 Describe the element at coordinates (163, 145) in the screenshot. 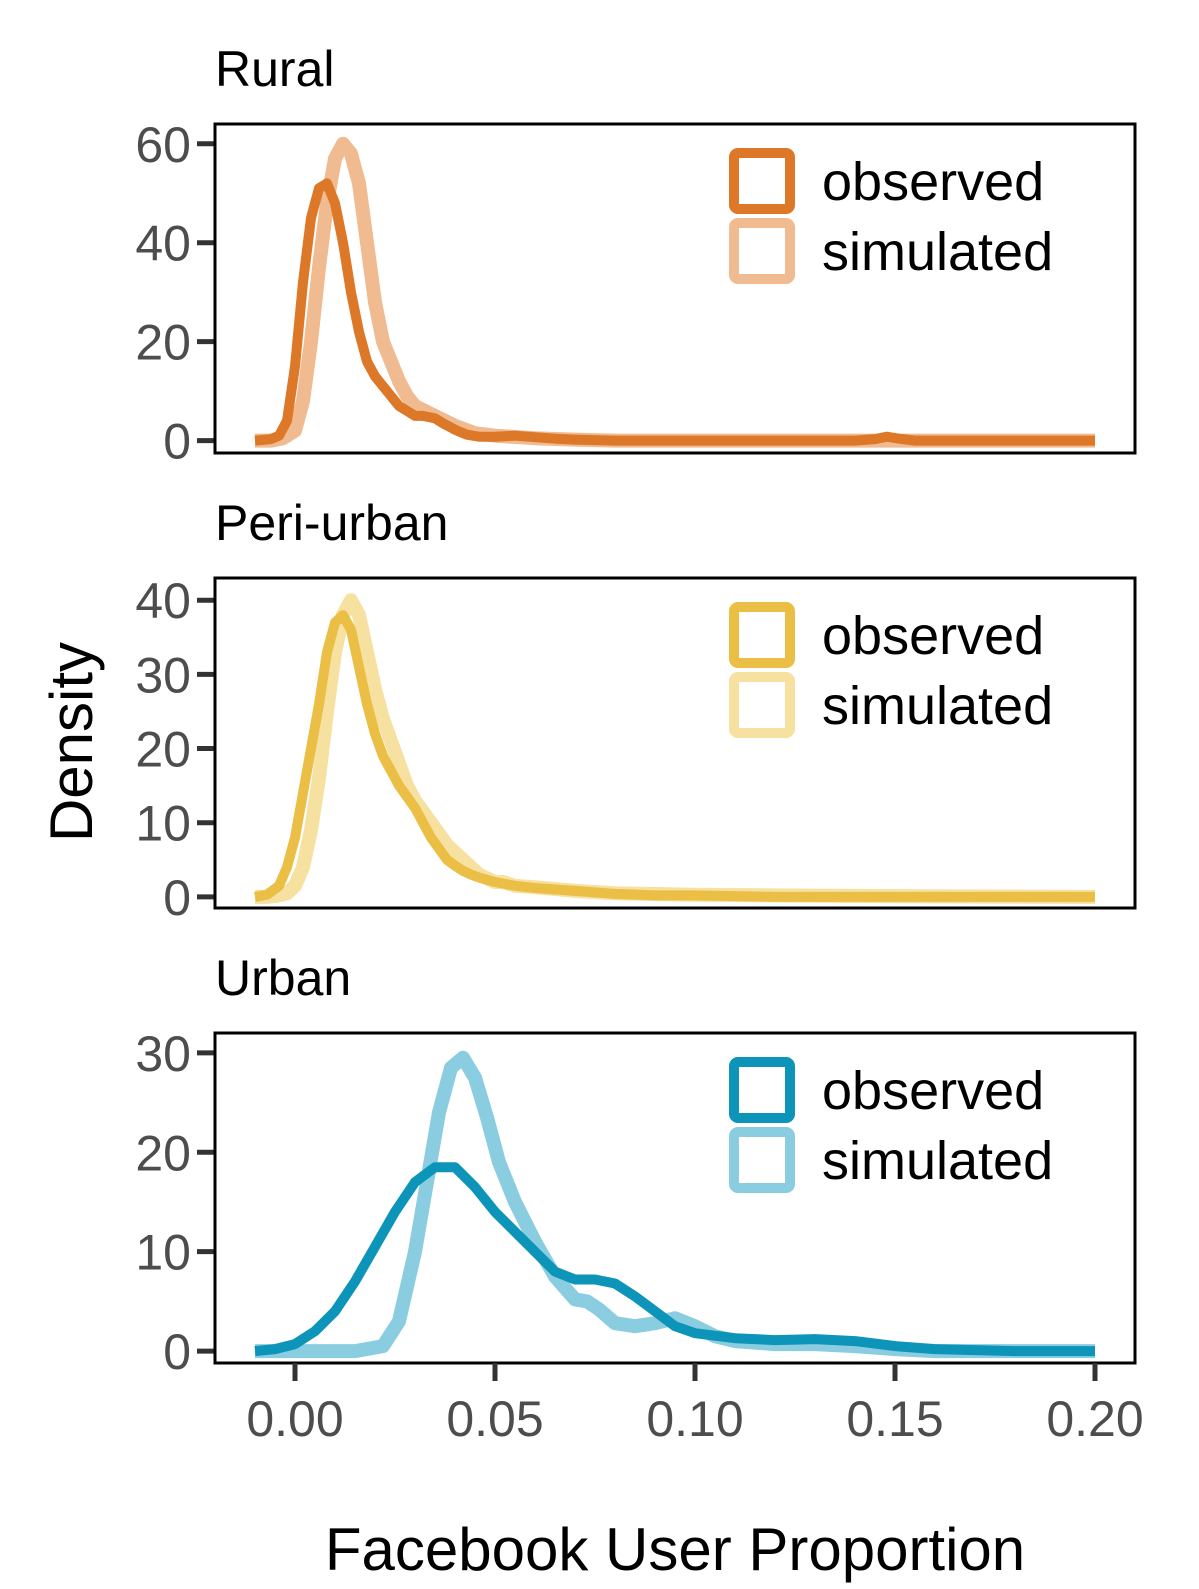

I see `y-tick-label: 60` at that location.